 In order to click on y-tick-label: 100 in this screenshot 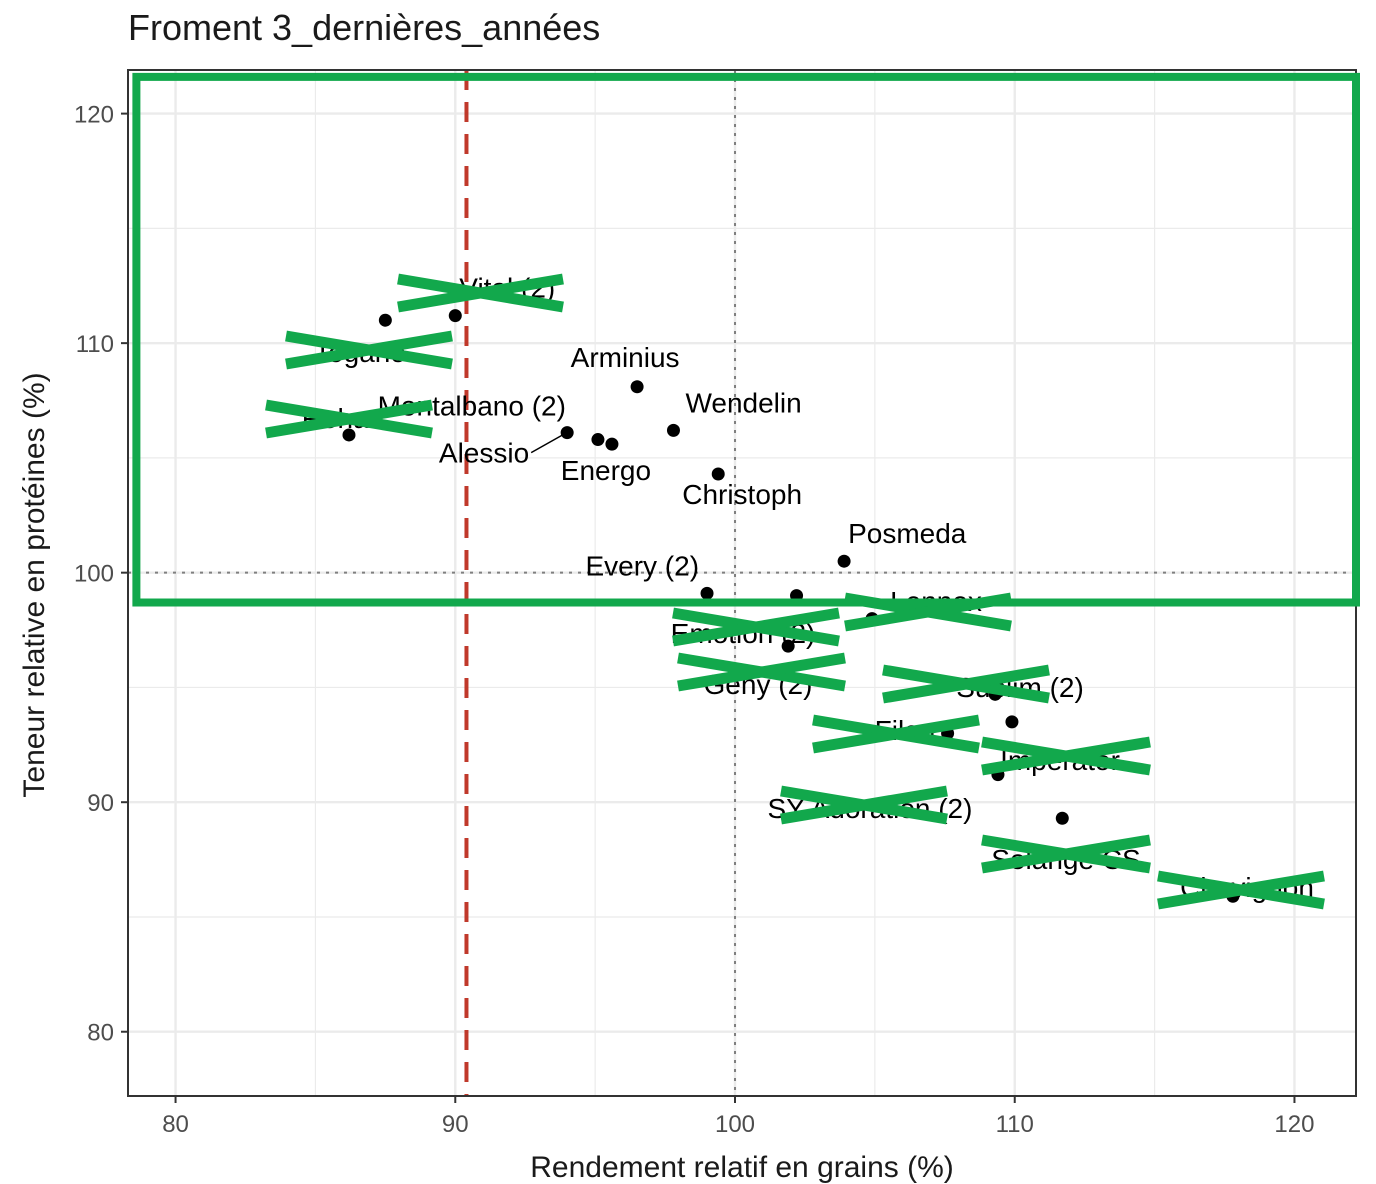, I will do `click(94, 574)`.